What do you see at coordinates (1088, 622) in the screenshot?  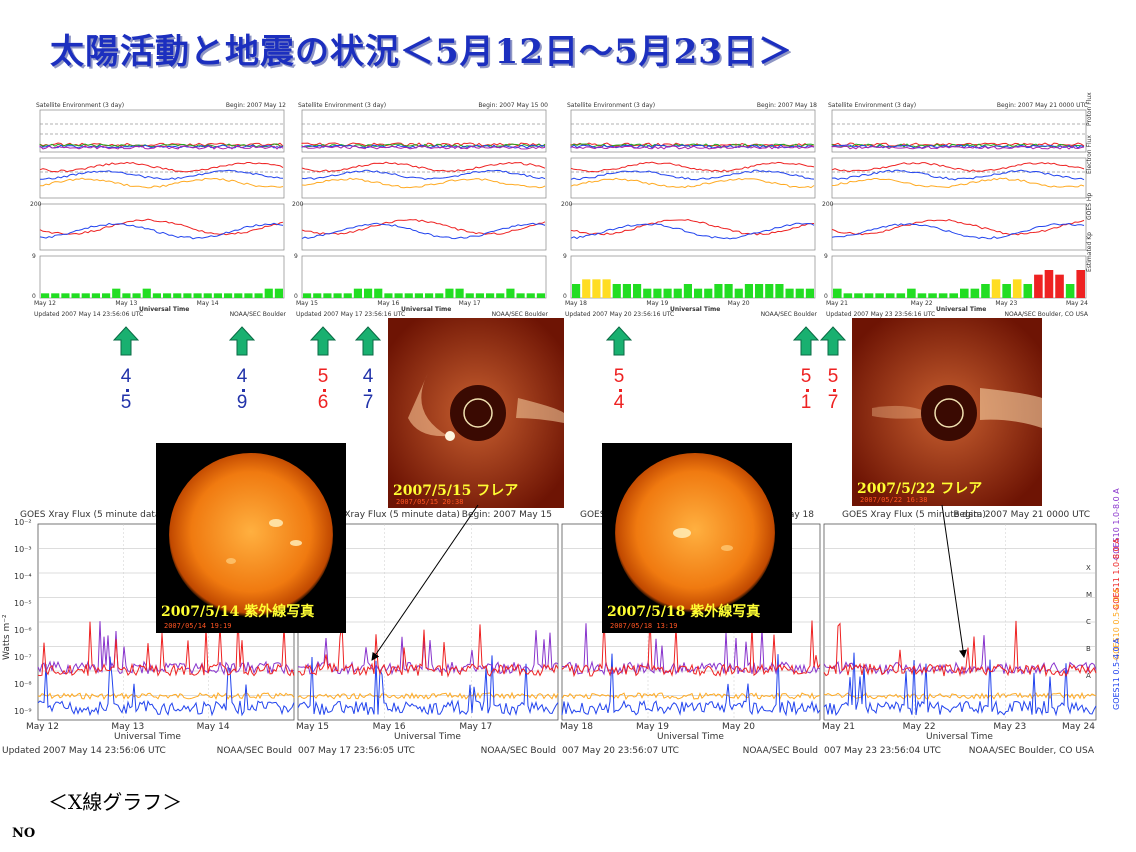 I see `flare-class-label: C` at bounding box center [1088, 622].